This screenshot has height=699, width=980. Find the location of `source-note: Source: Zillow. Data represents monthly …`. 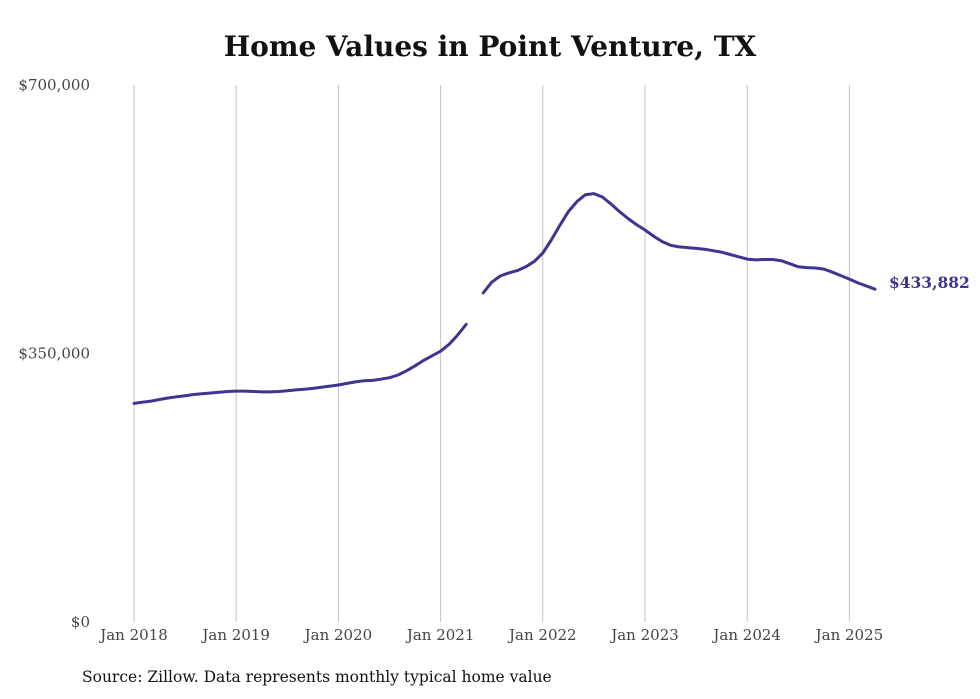

source-note: Source: Zillow. Data represents monthly … is located at coordinates (317, 677).